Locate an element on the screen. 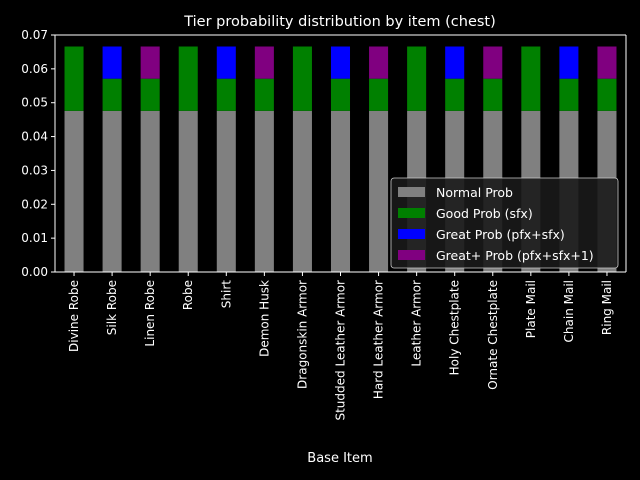  x-tick-label: Hard Leather Armor is located at coordinates (379, 339).